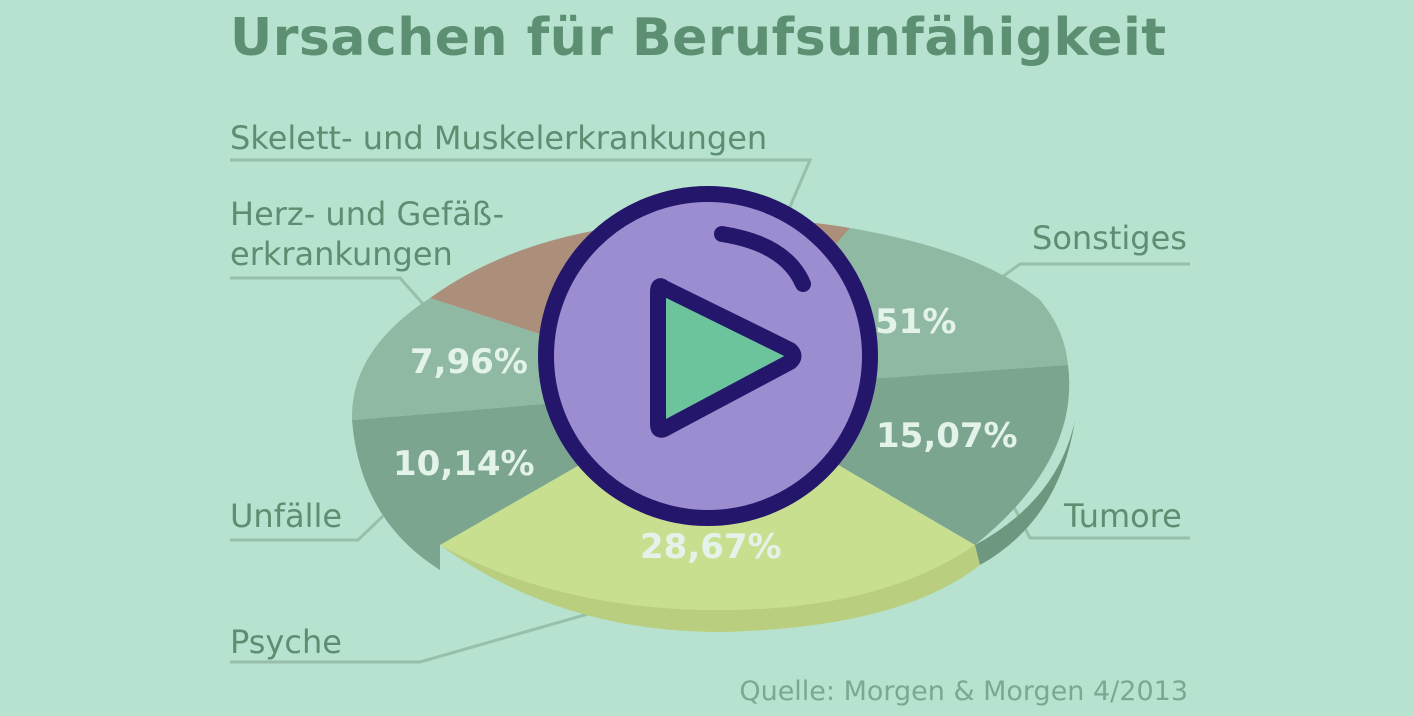 This screenshot has height=716, width=1414. I want to click on label-sonstiges: Sonstiges, so click(1109, 238).